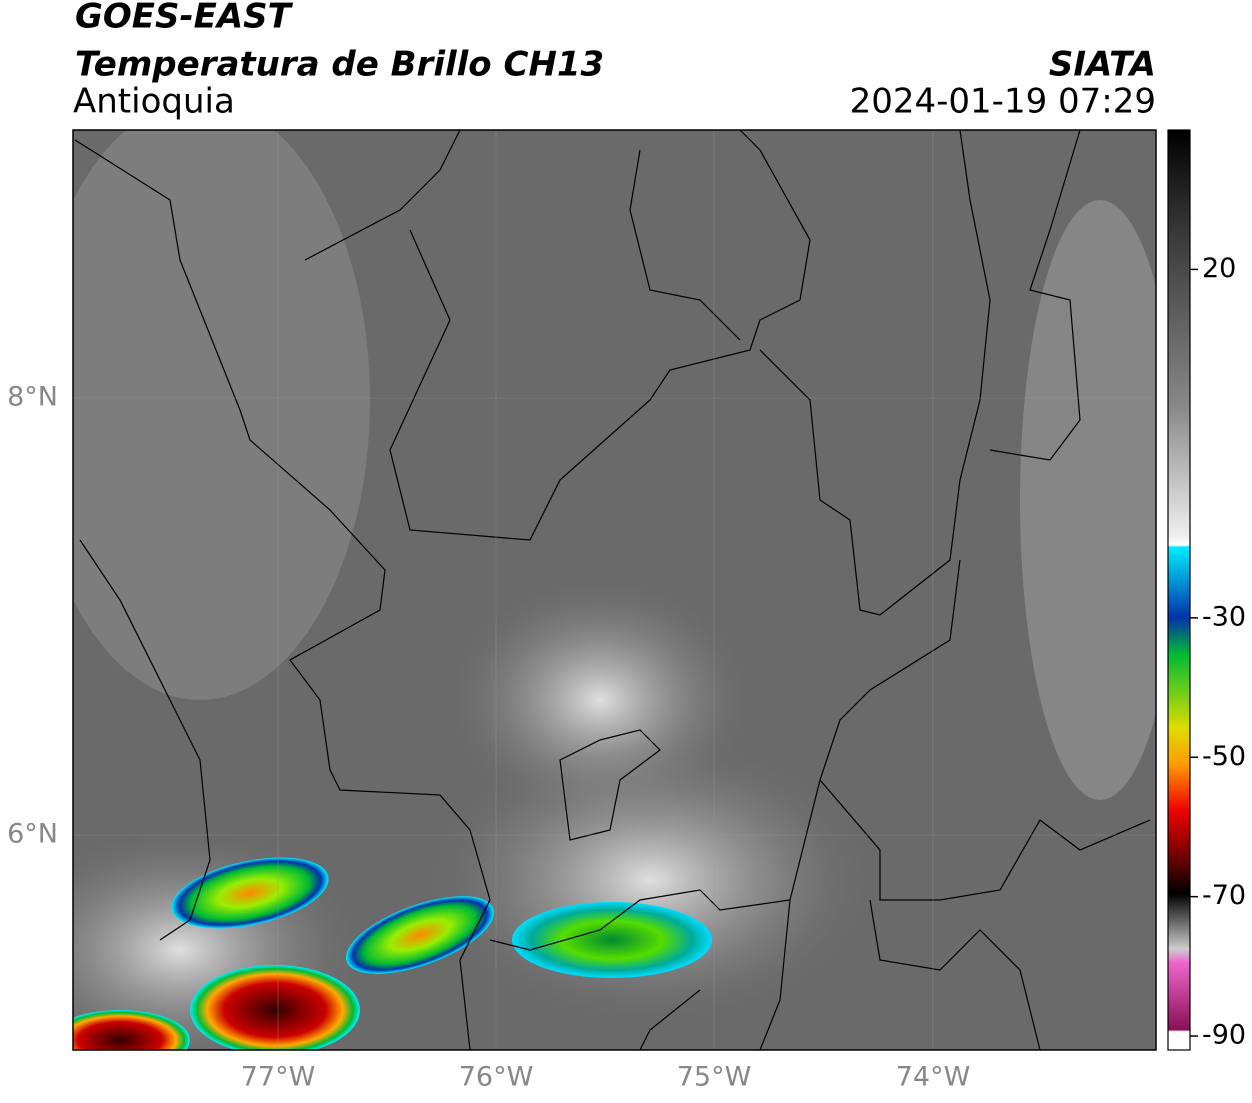  What do you see at coordinates (496, 1077) in the screenshot?
I see `lon-label: 76°W` at bounding box center [496, 1077].